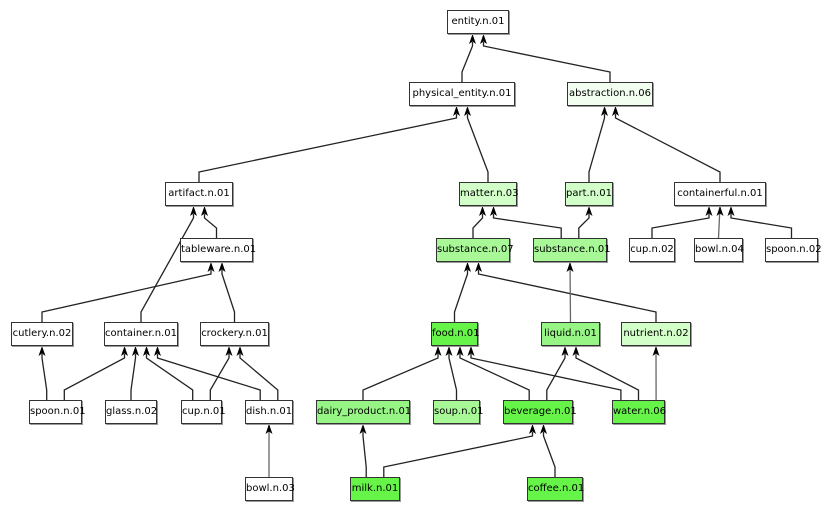 The width and height of the screenshot is (830, 510). Describe the element at coordinates (451, 373) in the screenshot. I see `edge-soup-to-food` at that location.